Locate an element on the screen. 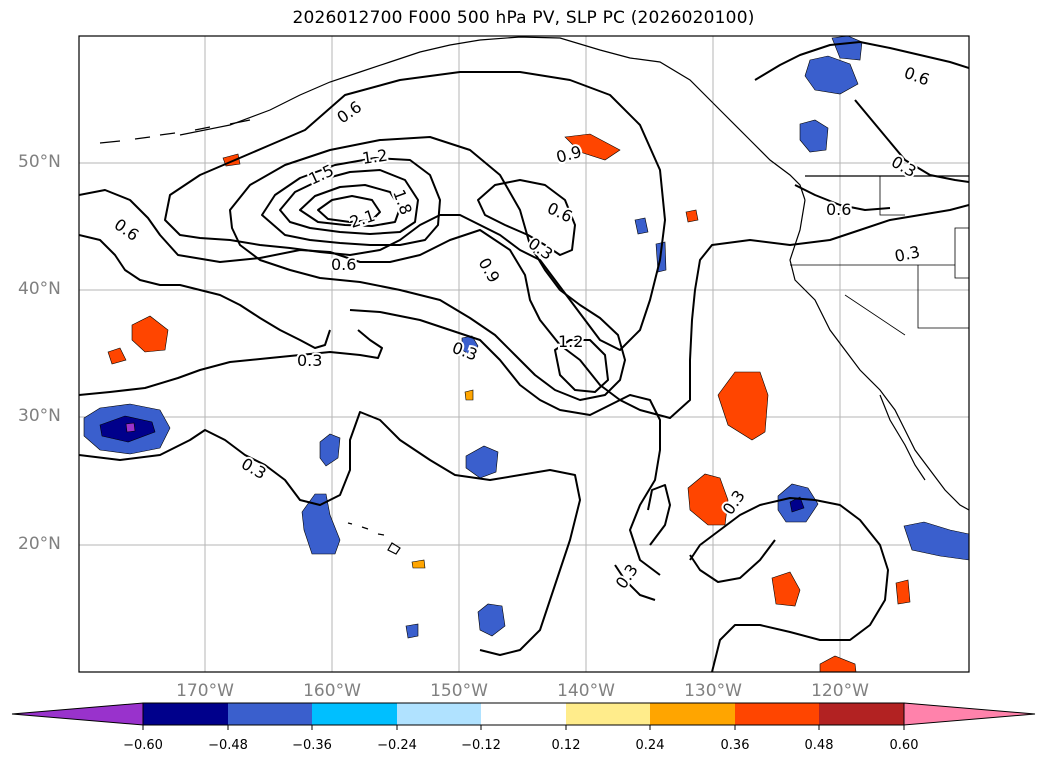  colorbar-tick-label: 0.48 is located at coordinates (819, 745).